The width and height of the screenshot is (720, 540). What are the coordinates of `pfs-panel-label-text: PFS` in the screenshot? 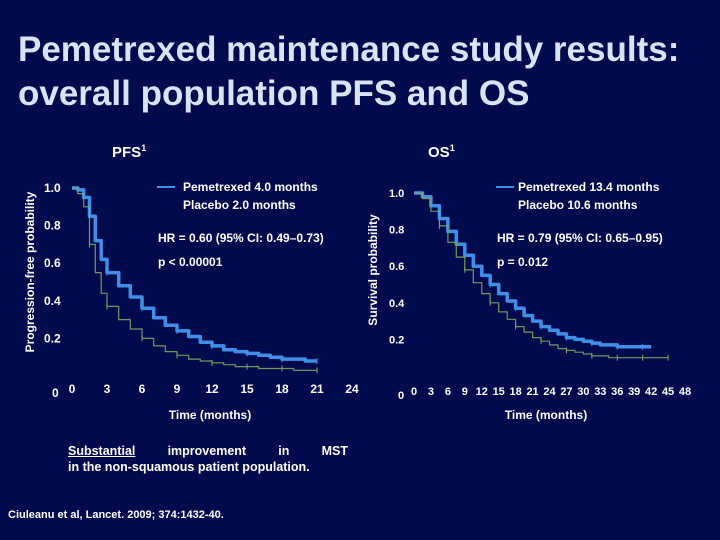 It's located at (127, 152).